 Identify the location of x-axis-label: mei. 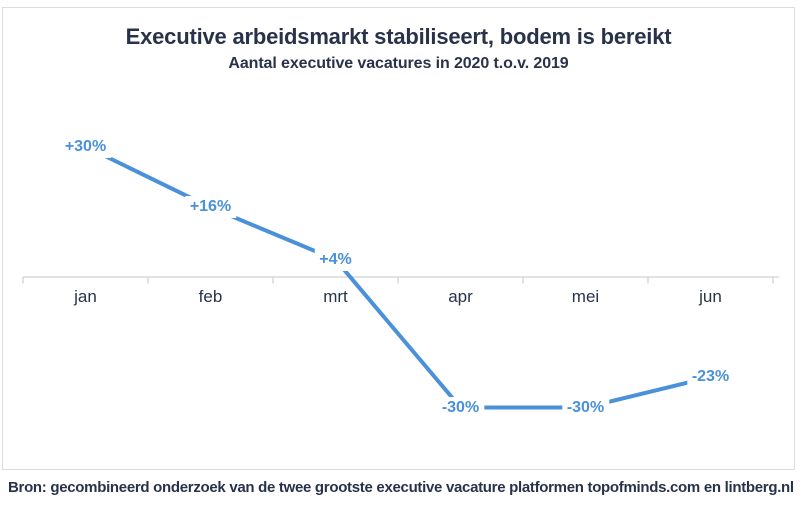
(585, 296).